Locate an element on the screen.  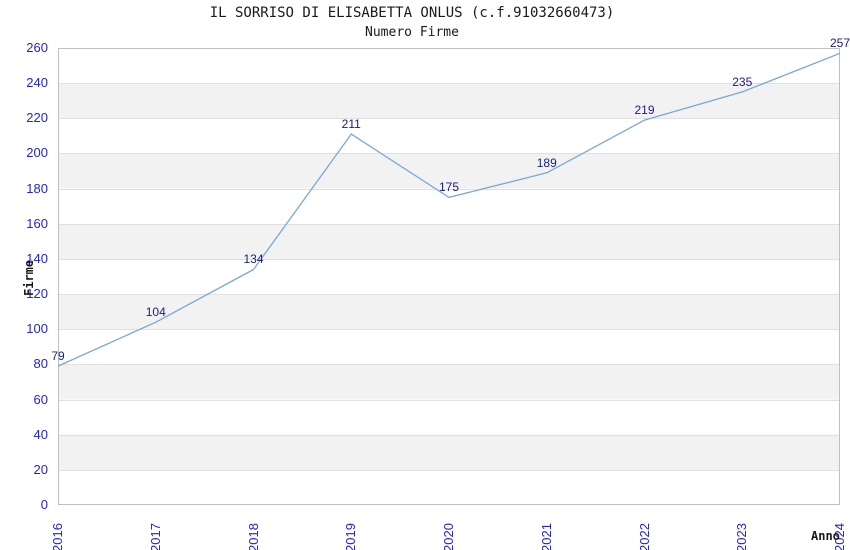
y-tick-label: 140 is located at coordinates (37, 258).